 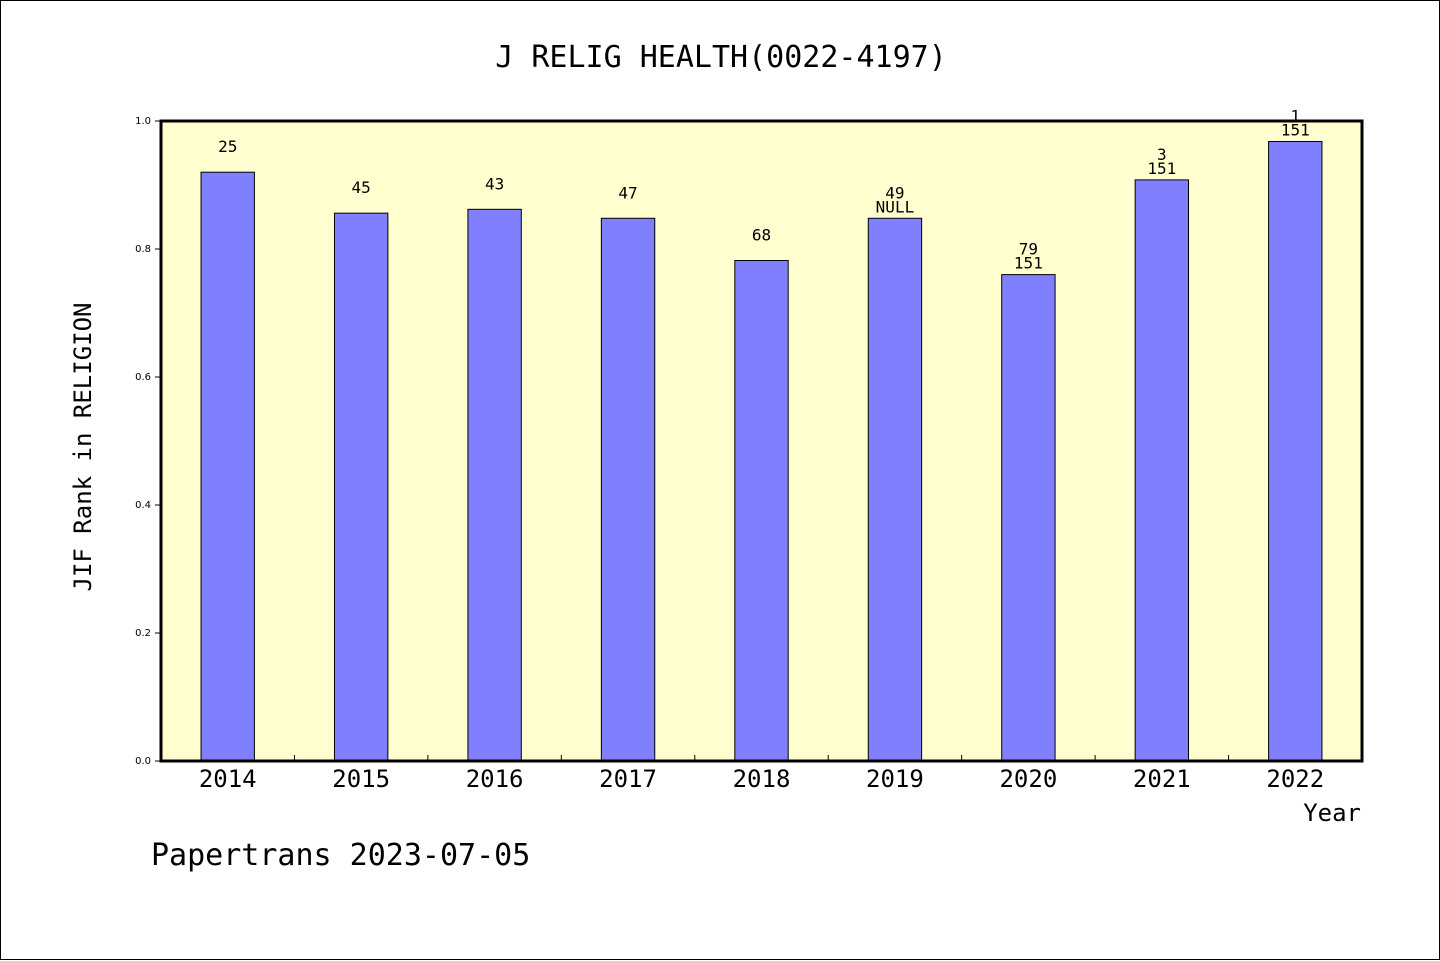 What do you see at coordinates (628, 489) in the screenshot?
I see `bar-2017` at bounding box center [628, 489].